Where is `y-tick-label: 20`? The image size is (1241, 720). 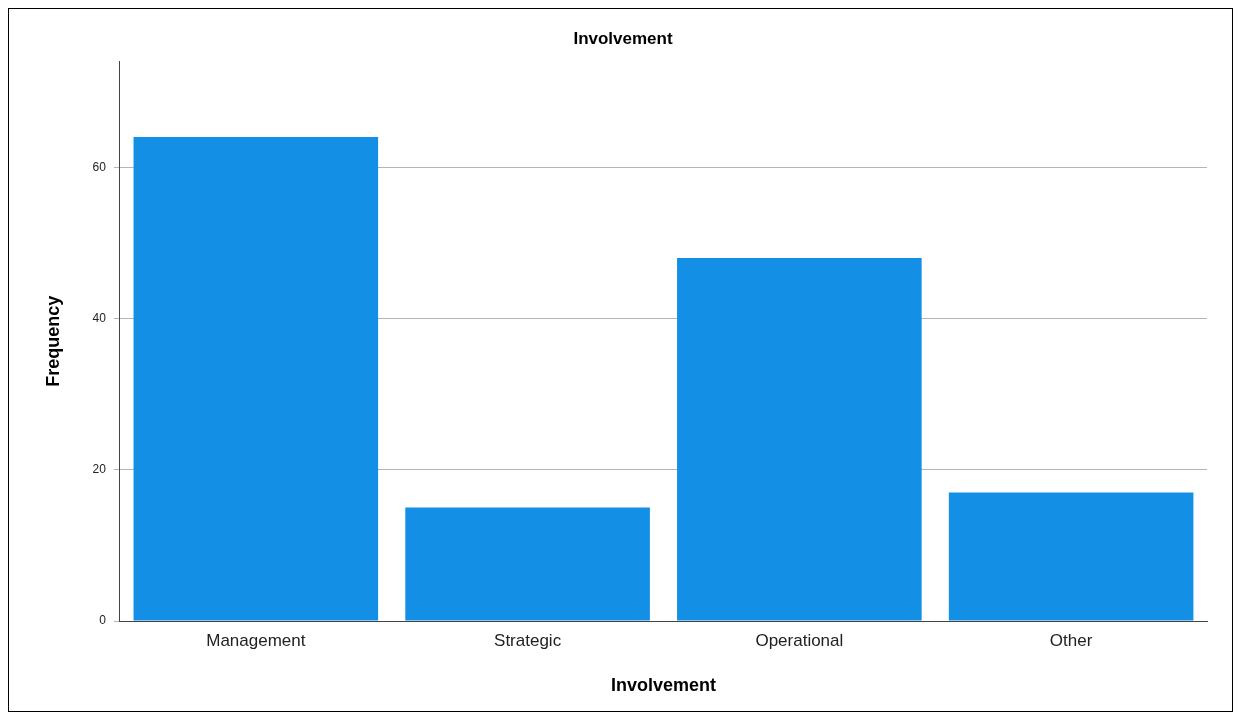 y-tick-label: 20 is located at coordinates (99, 469).